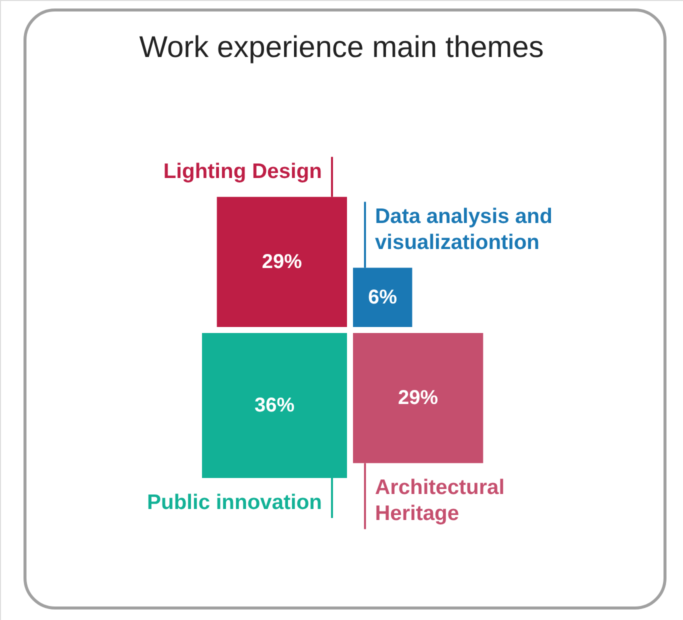 This screenshot has width=683, height=620. Describe the element at coordinates (383, 297) in the screenshot. I see `data-label: 6%` at that location.